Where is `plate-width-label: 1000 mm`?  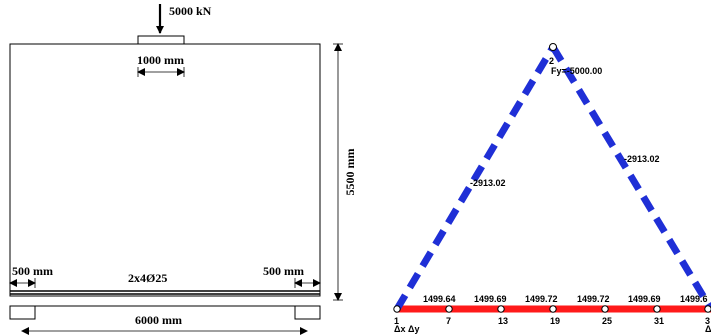
plate-width-label: 1000 mm is located at coordinates (160, 60).